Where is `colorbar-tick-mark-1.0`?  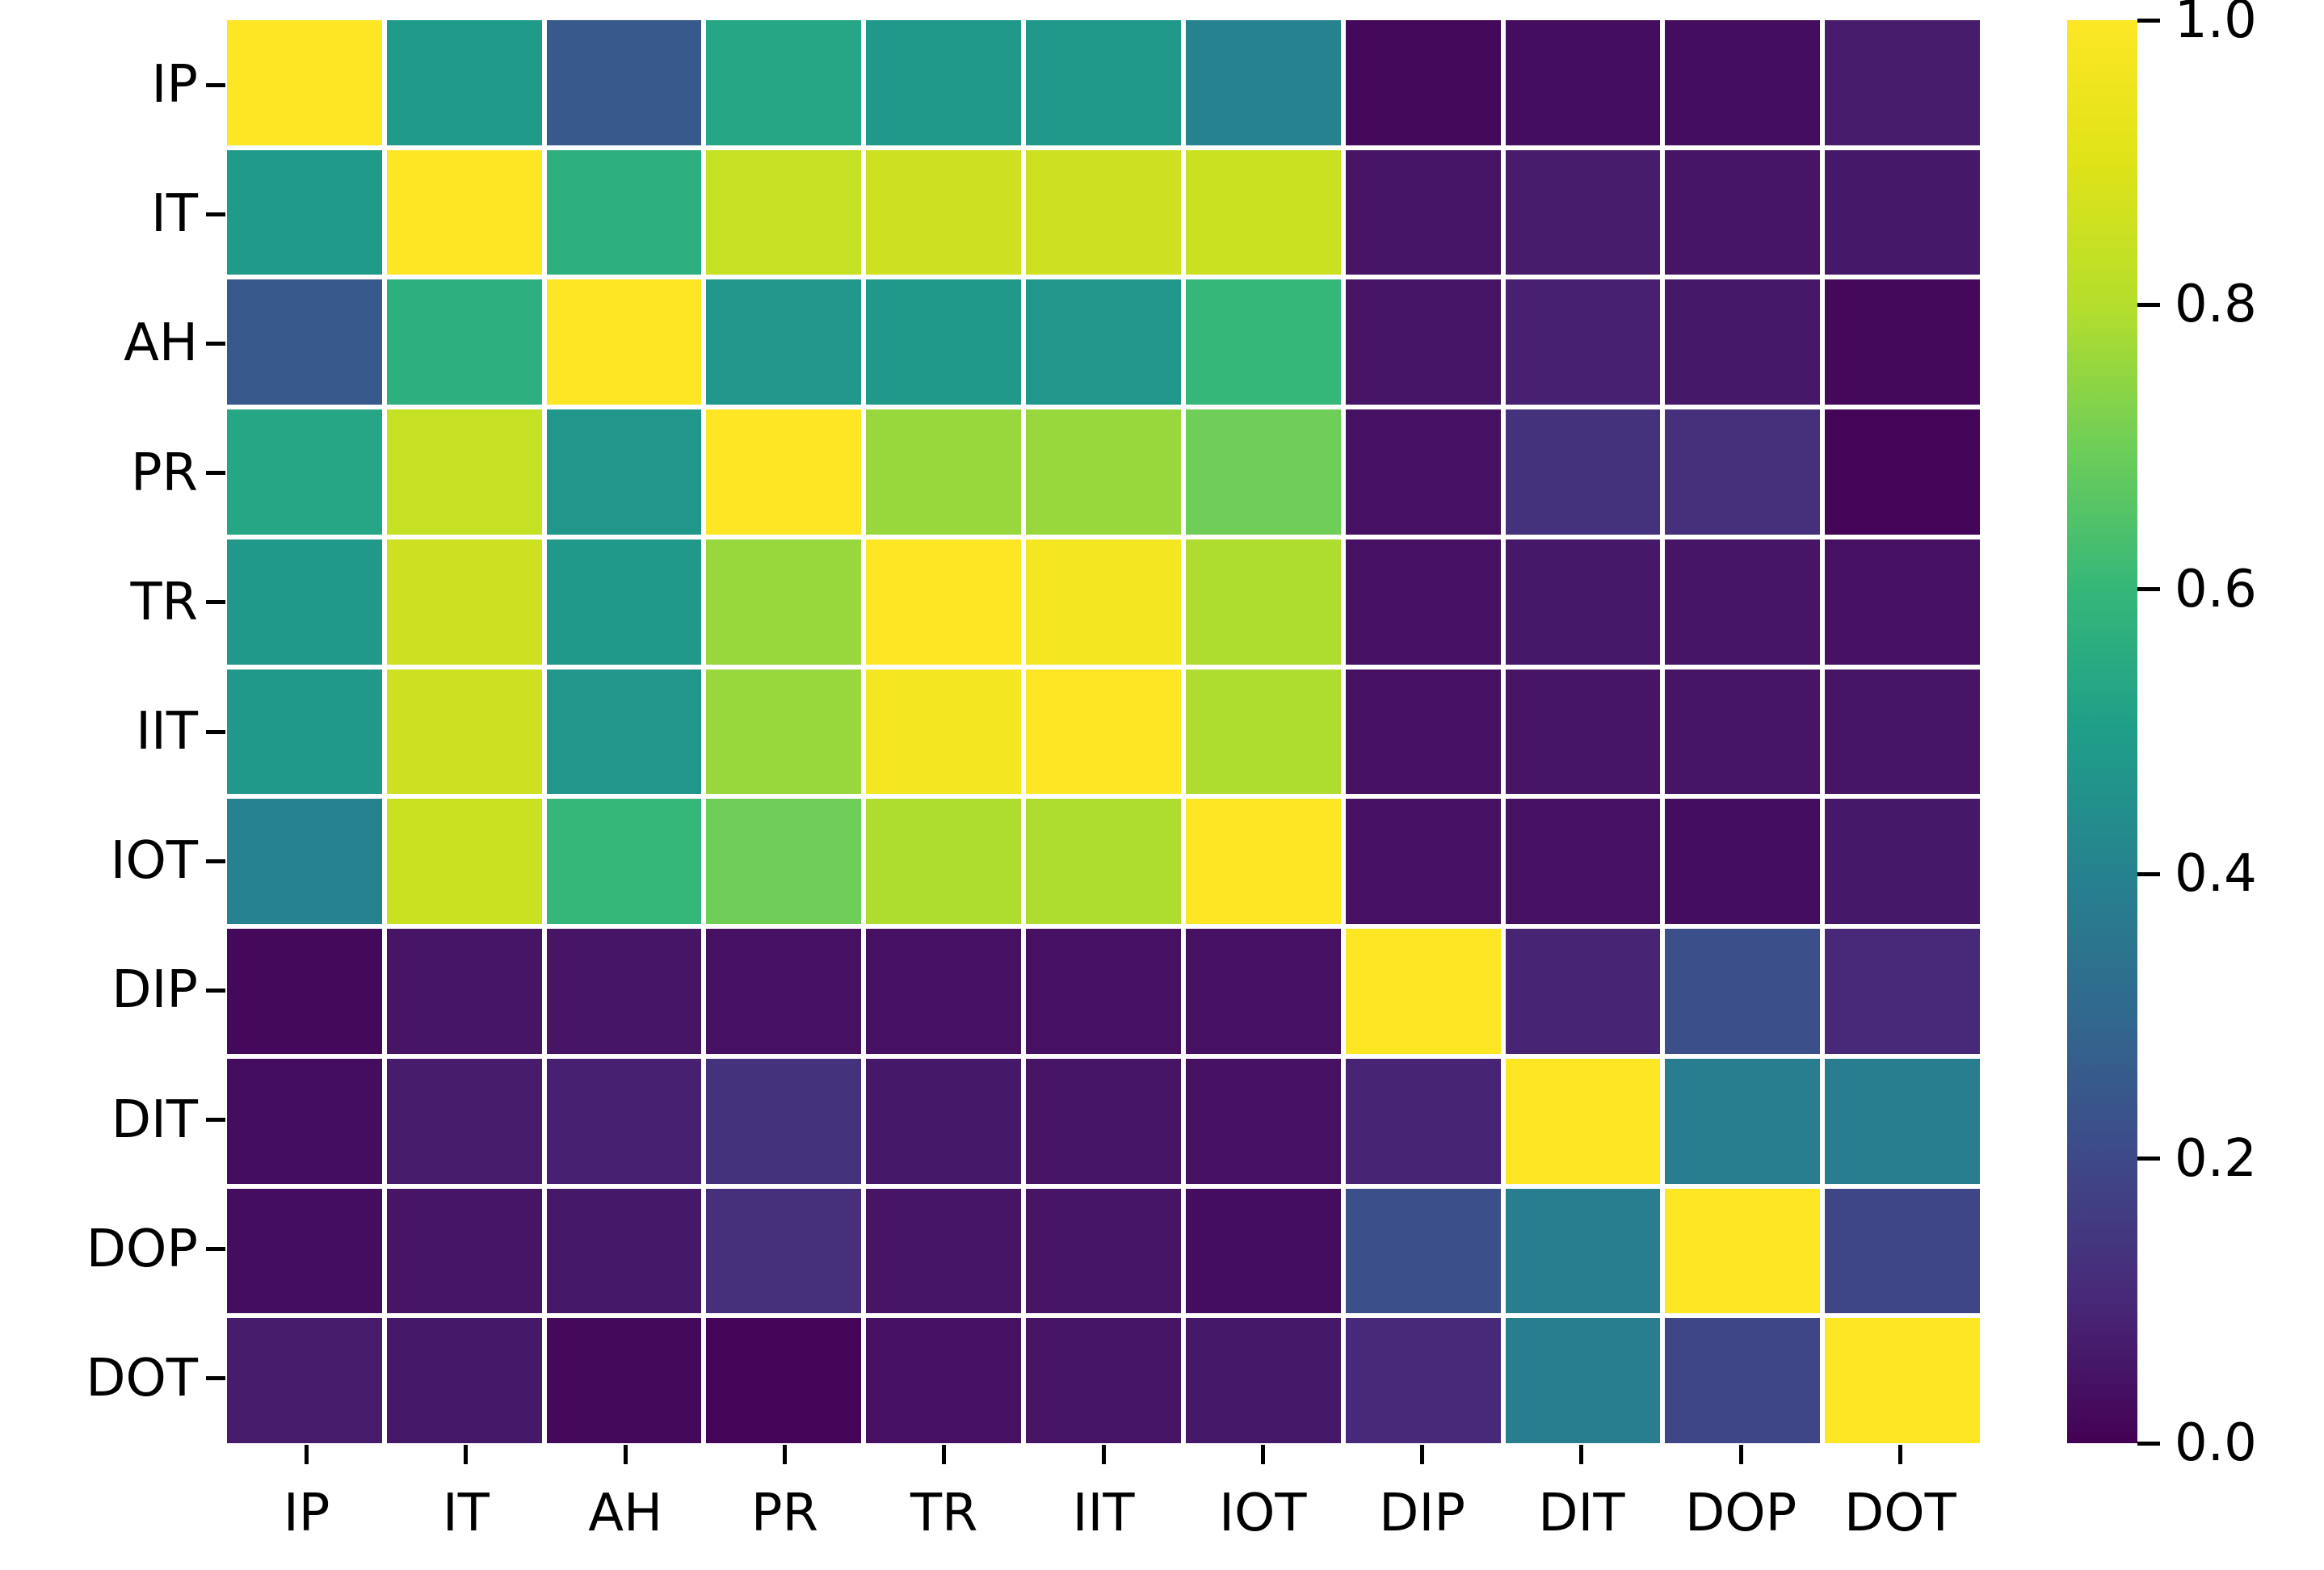 colorbar-tick-mark-1.0 is located at coordinates (2149, 20).